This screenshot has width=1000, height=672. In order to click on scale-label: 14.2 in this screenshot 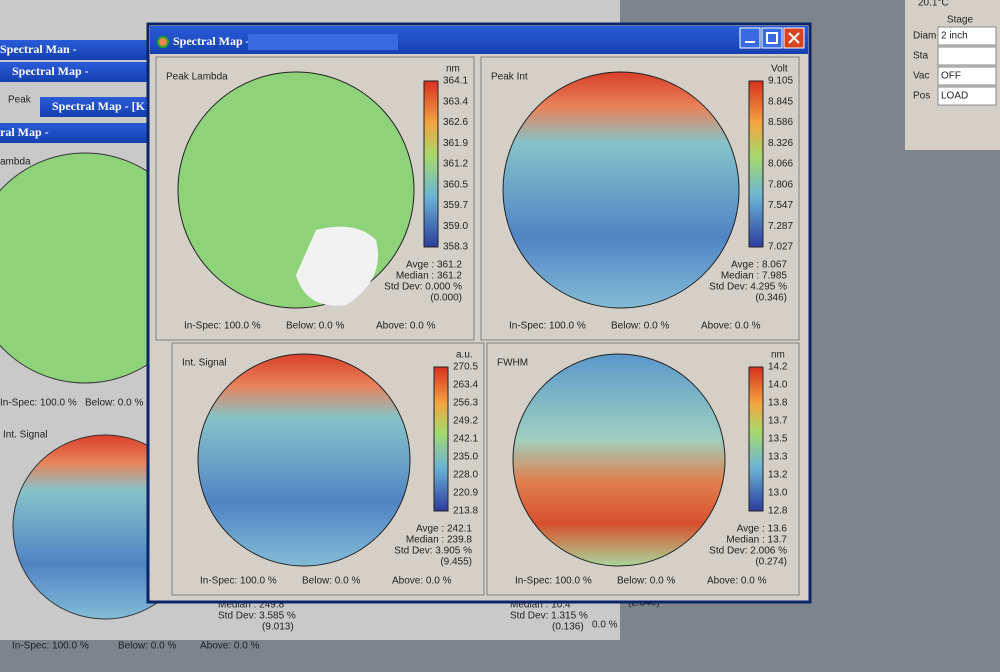, I will do `click(778, 367)`.